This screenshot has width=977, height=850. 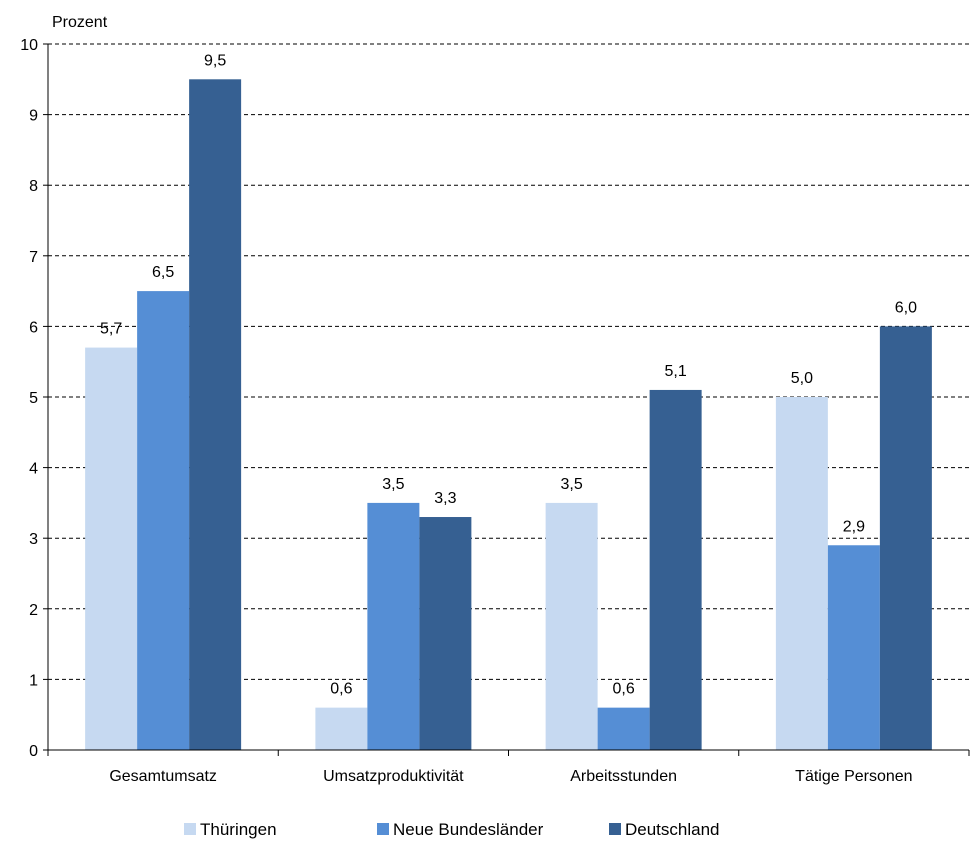 I want to click on y-tick-label: 4, so click(x=33, y=469).